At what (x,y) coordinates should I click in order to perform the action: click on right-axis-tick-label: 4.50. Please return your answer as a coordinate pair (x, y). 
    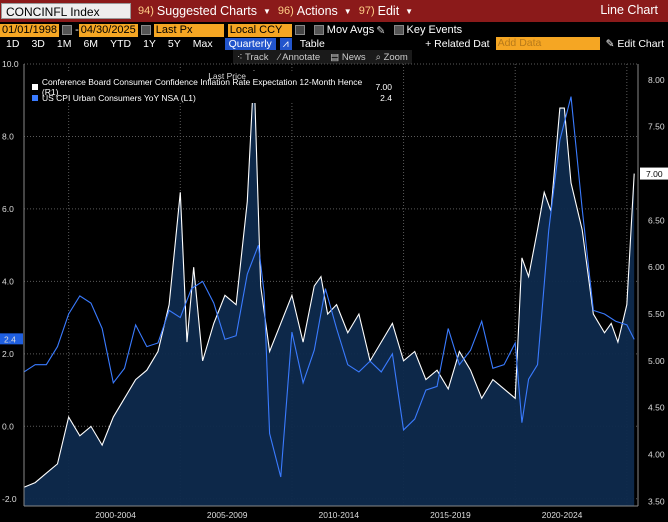
    Looking at the image, I should click on (656, 408).